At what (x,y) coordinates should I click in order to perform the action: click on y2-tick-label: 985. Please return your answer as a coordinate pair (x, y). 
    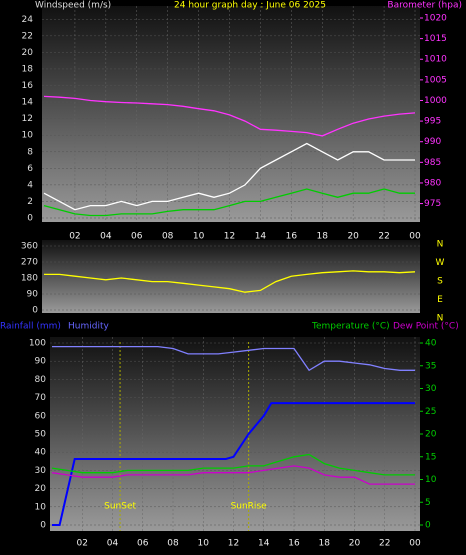
    Looking at the image, I should click on (432, 163).